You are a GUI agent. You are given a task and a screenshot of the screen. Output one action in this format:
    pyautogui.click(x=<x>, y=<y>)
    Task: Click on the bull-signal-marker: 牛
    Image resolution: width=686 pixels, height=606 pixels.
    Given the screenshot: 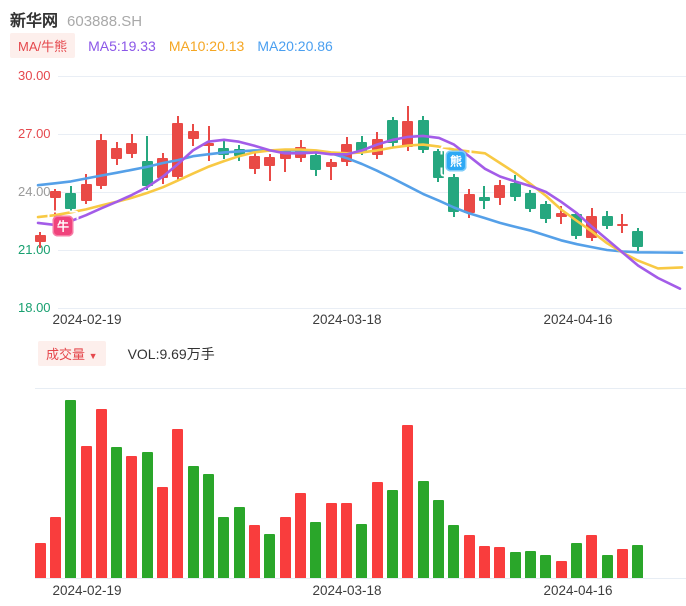 What is the action you would take?
    pyautogui.click(x=63, y=226)
    